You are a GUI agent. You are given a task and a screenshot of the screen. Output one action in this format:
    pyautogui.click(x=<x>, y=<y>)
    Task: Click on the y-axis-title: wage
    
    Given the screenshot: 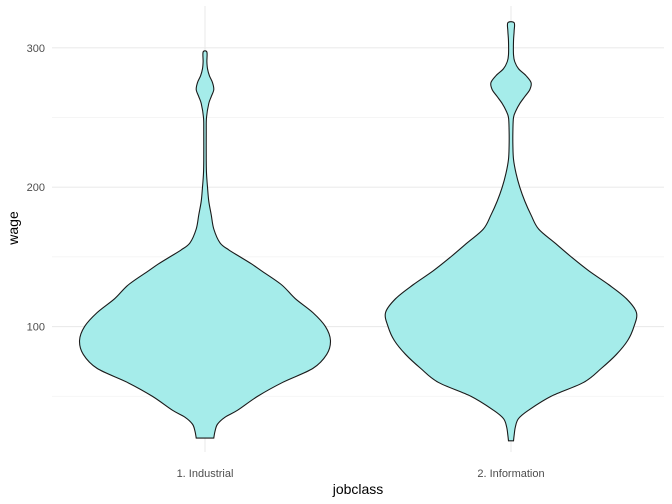 What is the action you would take?
    pyautogui.click(x=13, y=228)
    